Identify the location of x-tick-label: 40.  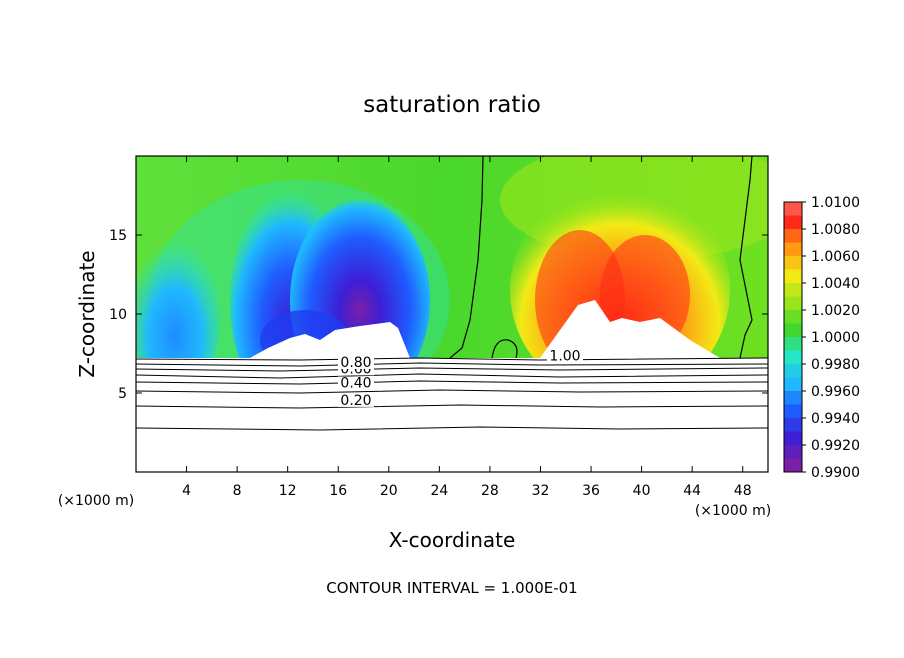
(642, 491).